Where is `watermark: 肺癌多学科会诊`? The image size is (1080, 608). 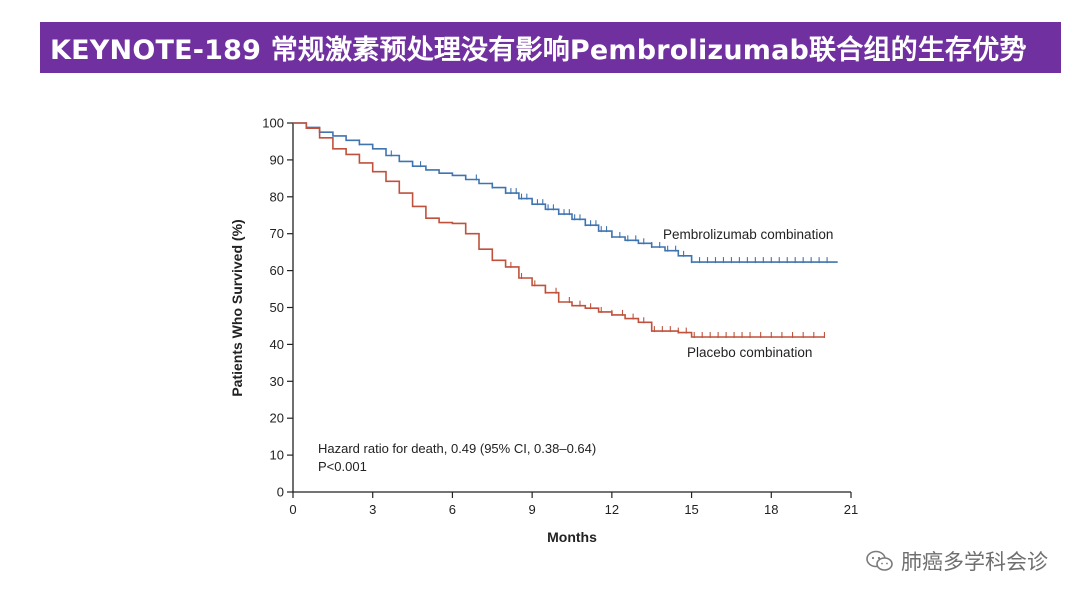
watermark: 肺癌多学科会诊 is located at coordinates (956, 561).